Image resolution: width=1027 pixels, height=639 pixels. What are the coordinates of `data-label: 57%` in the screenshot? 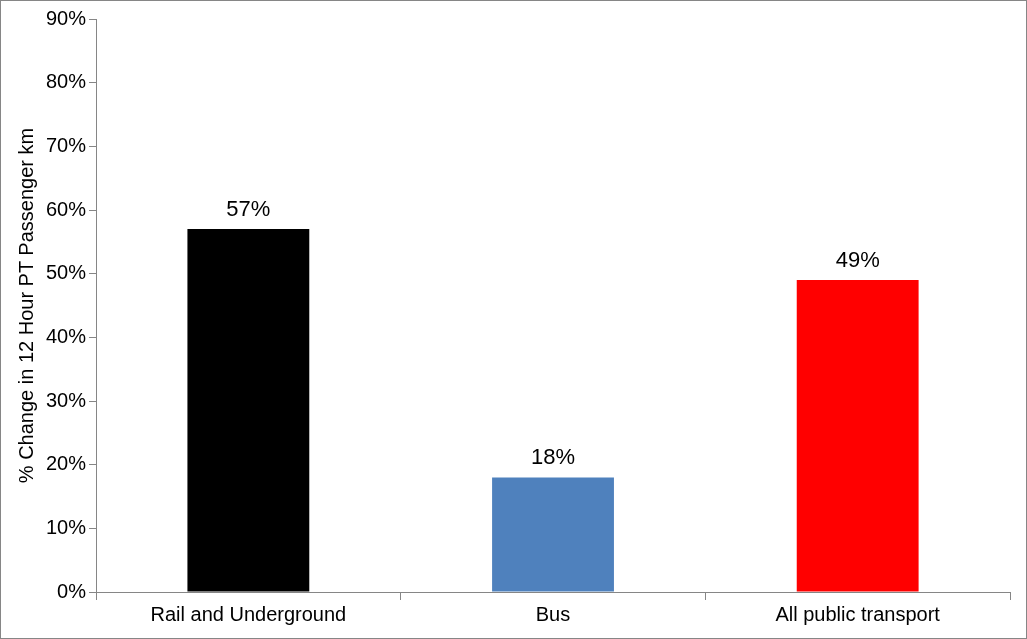 It's located at (248, 209).